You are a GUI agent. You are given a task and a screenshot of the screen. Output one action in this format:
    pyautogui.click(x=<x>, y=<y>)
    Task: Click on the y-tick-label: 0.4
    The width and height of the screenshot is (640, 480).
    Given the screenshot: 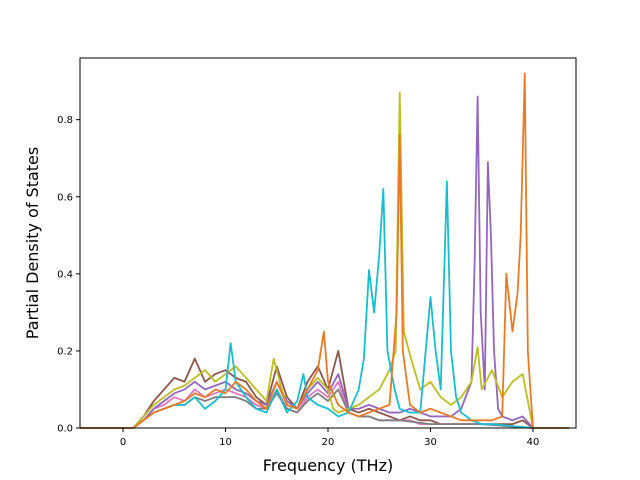 What is the action you would take?
    pyautogui.click(x=65, y=274)
    